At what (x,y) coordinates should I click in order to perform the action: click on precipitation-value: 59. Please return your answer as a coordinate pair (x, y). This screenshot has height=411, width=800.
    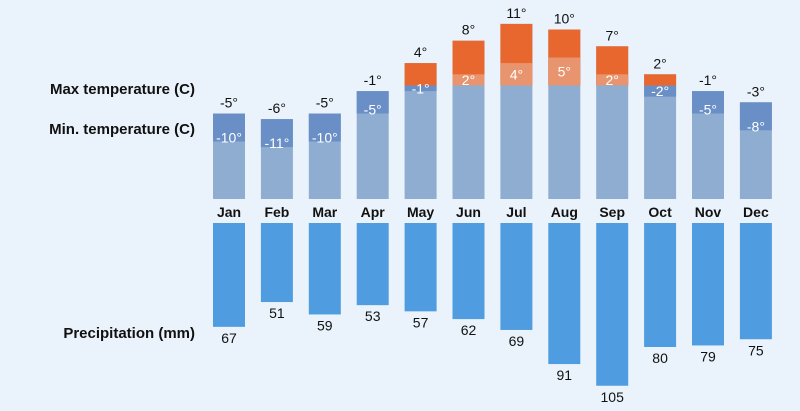
    Looking at the image, I should click on (325, 325).